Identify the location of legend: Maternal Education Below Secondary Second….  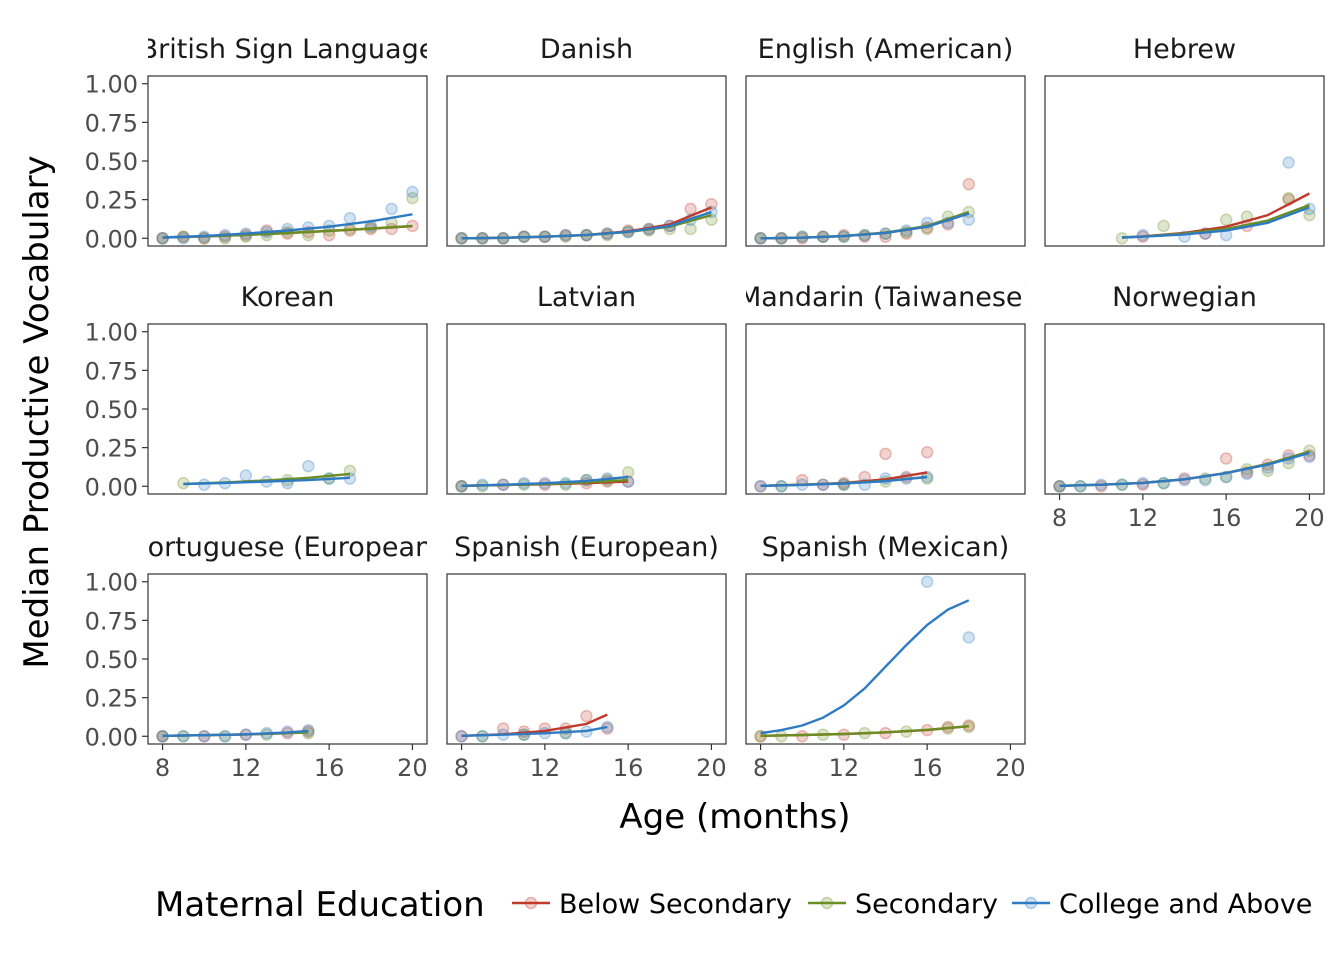
(733, 905).